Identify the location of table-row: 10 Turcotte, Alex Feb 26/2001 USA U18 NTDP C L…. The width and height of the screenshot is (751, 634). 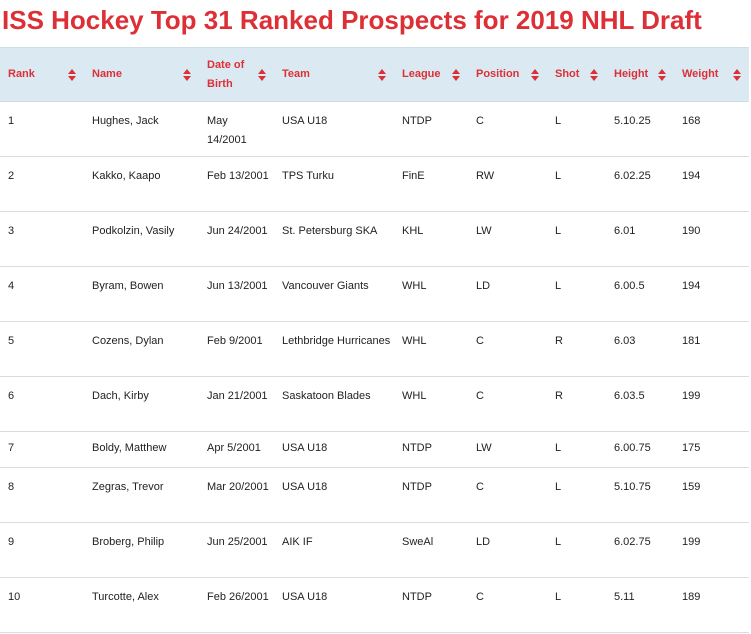
(374, 605).